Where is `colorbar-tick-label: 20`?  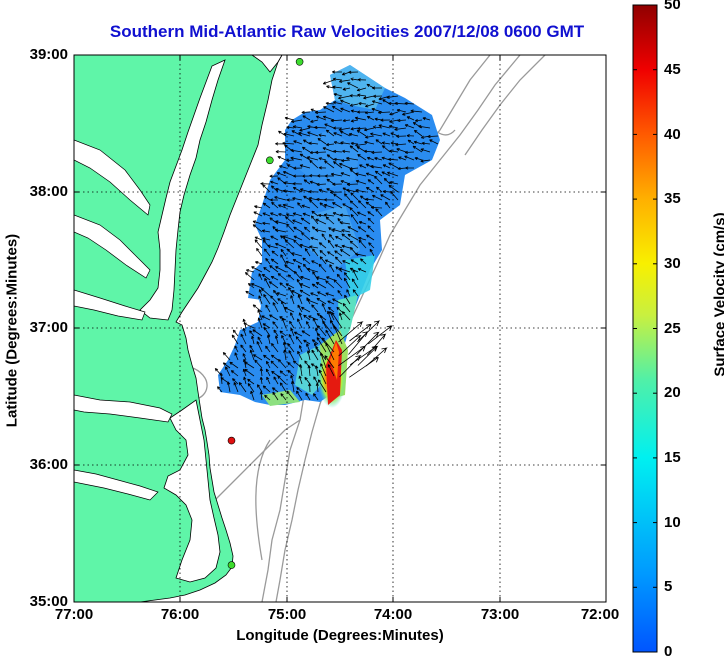 colorbar-tick-label: 20 is located at coordinates (672, 392).